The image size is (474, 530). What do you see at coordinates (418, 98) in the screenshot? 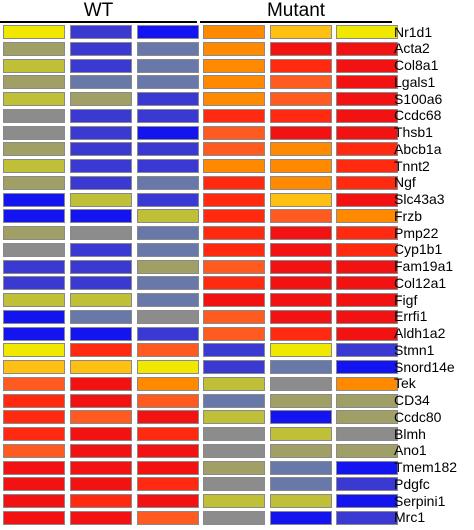
I see `gene-label: S100a6` at bounding box center [418, 98].